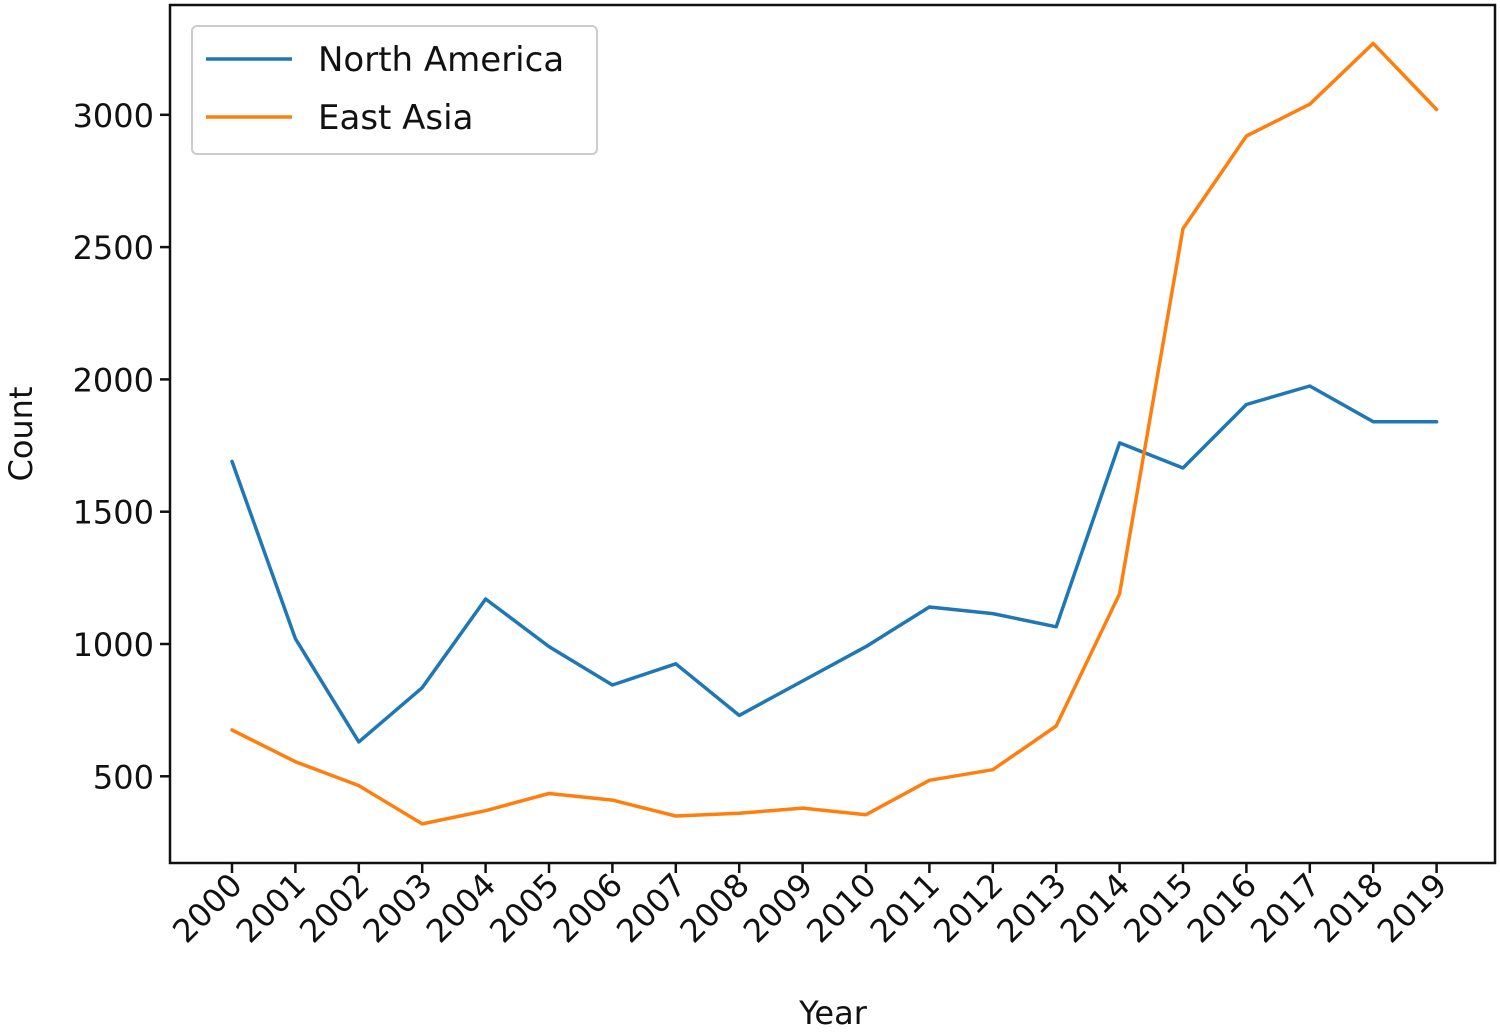  What do you see at coordinates (778, 908) in the screenshot?
I see `x-tick-label: 2009` at bounding box center [778, 908].